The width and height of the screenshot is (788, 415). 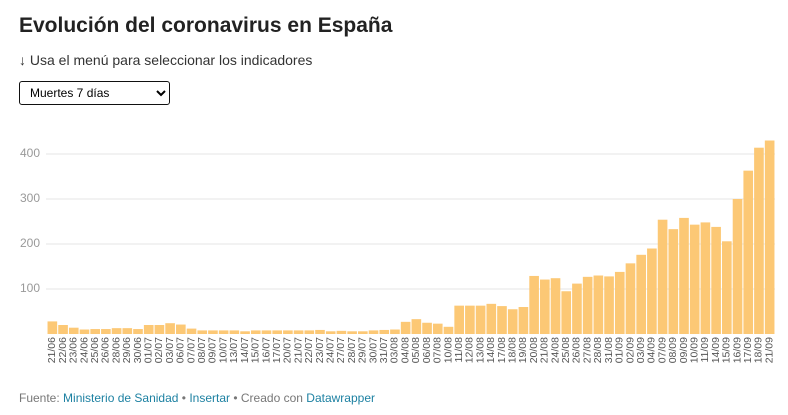 I want to click on x-tick-label: 30/06, so click(x=138, y=350).